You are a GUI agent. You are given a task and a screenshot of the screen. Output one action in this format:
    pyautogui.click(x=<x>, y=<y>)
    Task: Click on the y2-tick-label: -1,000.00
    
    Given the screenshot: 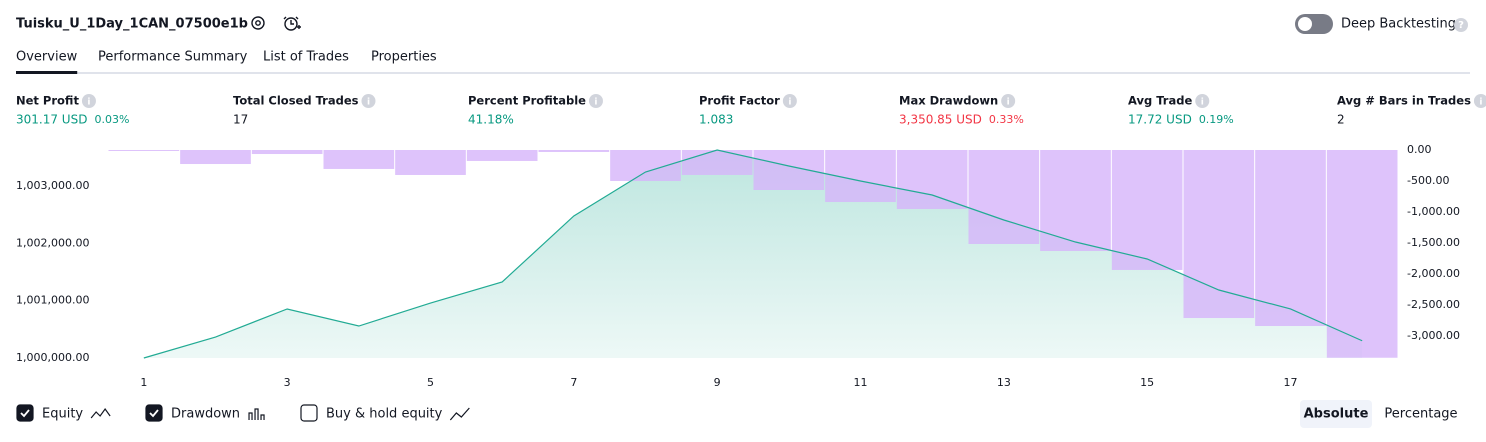 What is the action you would take?
    pyautogui.click(x=1433, y=211)
    